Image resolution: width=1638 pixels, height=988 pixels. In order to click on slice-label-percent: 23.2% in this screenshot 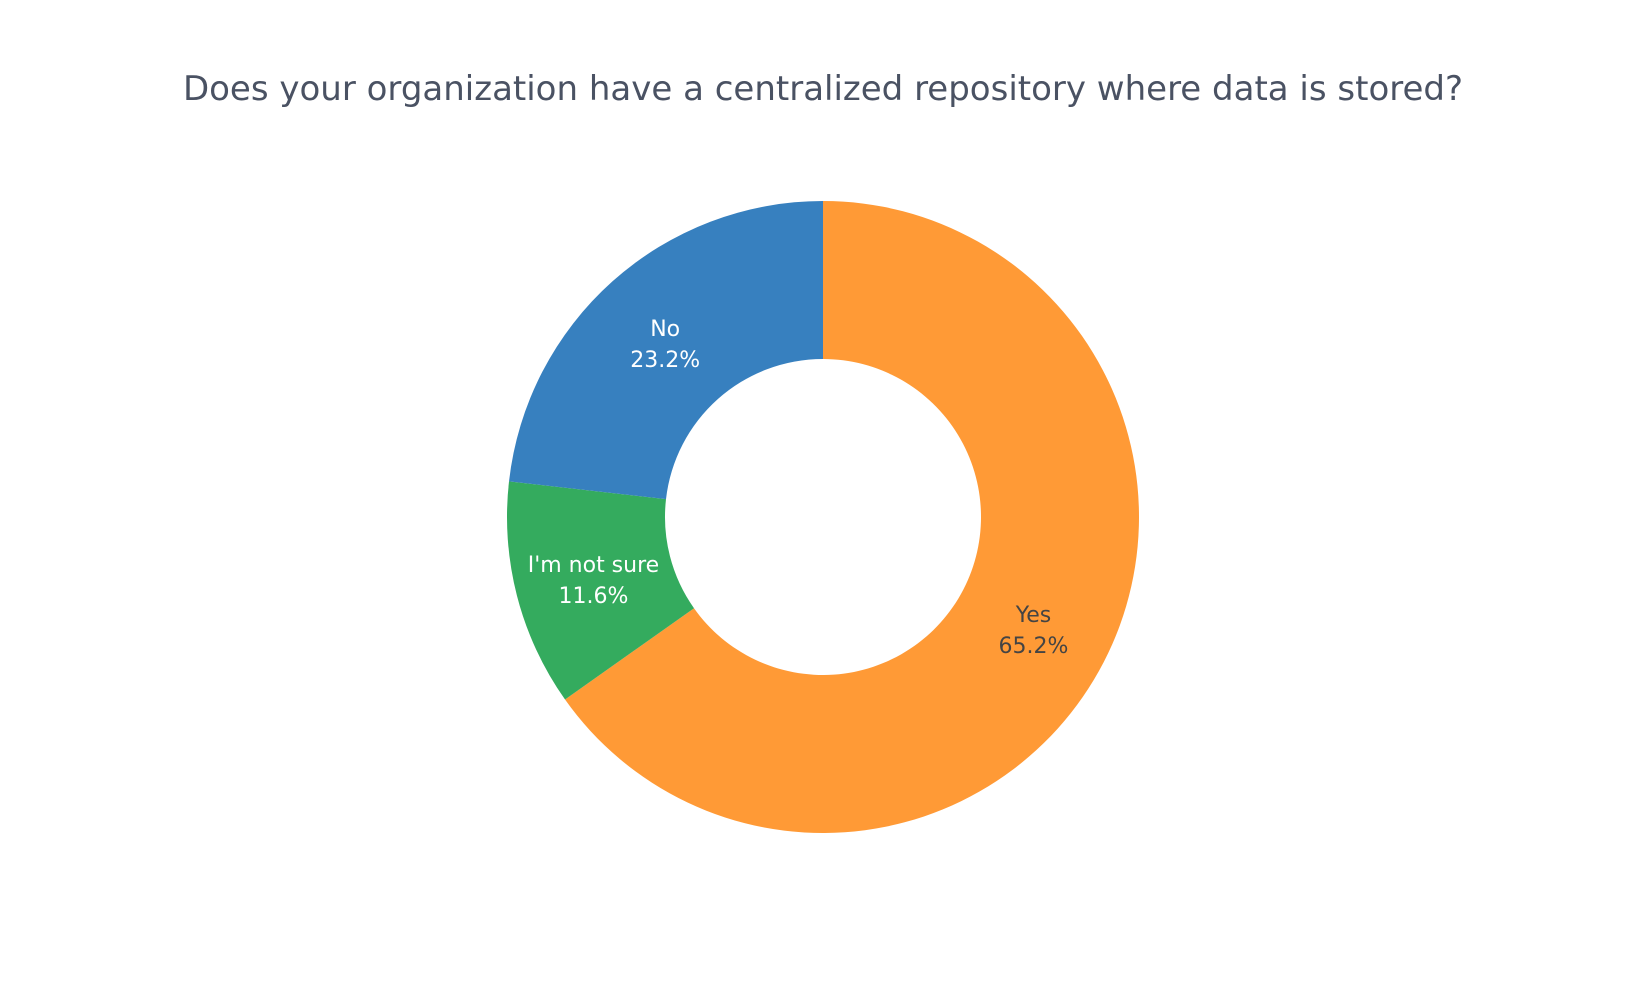, I will do `click(665, 360)`.